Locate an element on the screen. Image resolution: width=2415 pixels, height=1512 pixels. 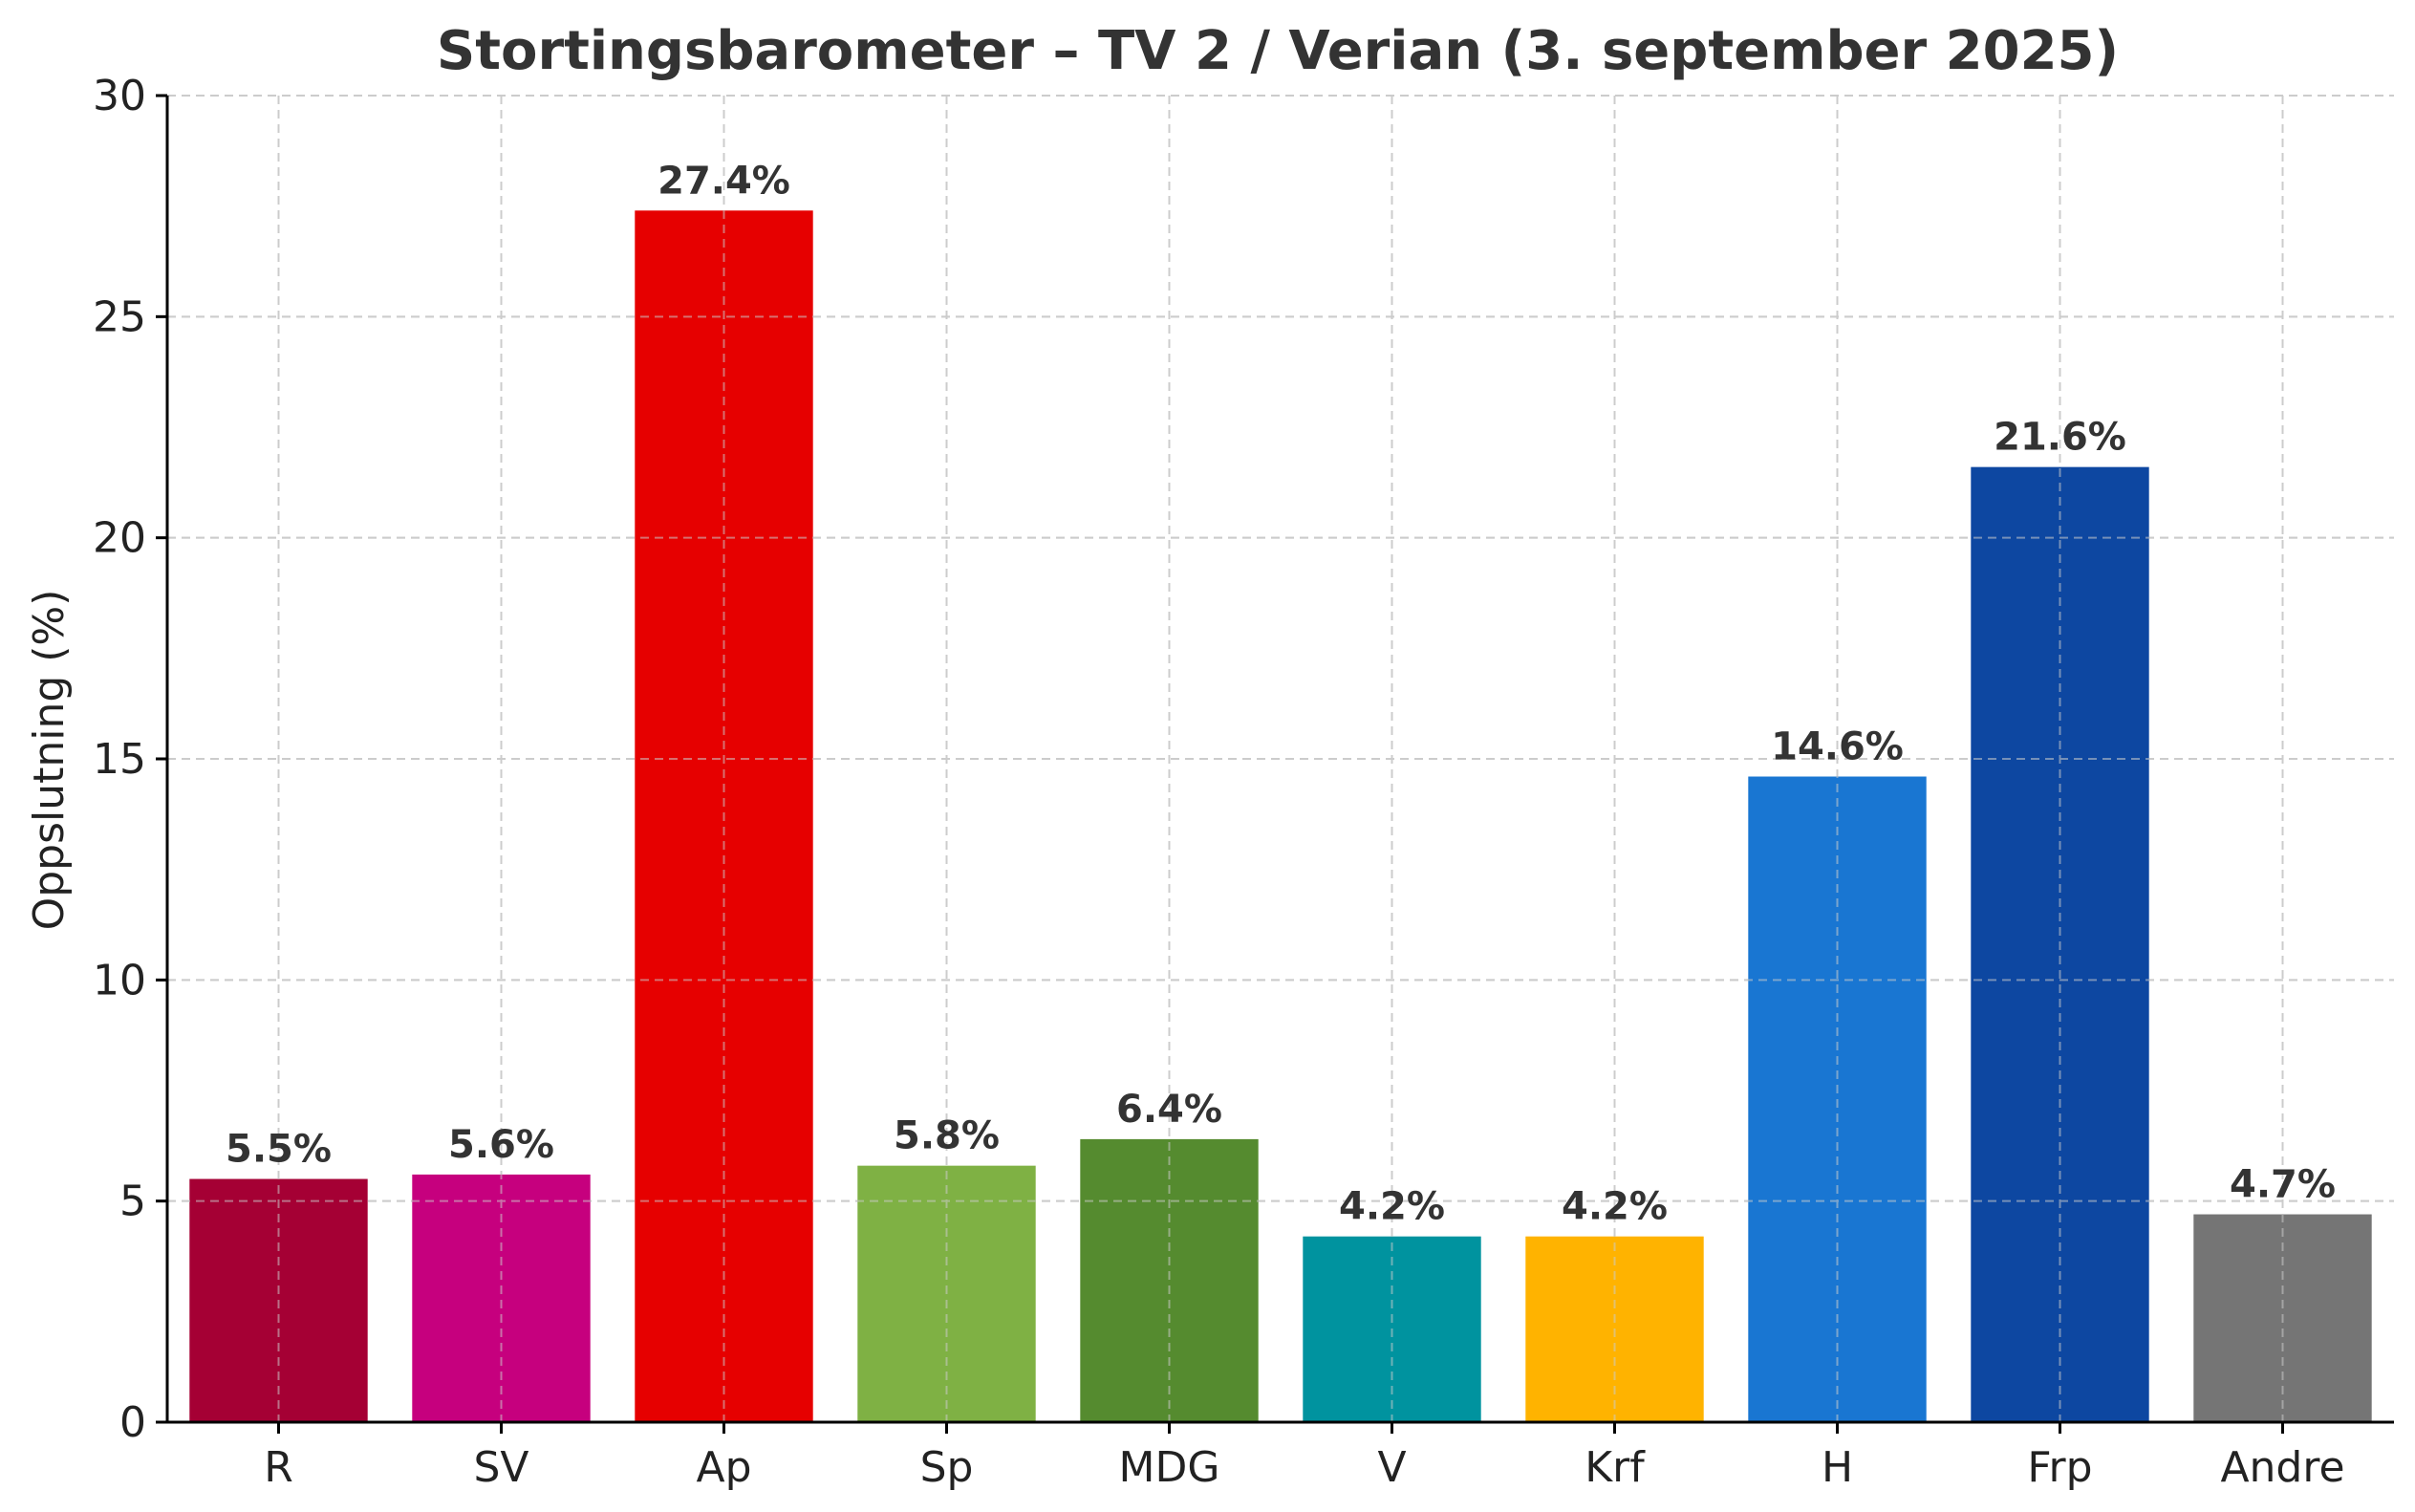
data-label-v: 4.2% is located at coordinates (1392, 1207).